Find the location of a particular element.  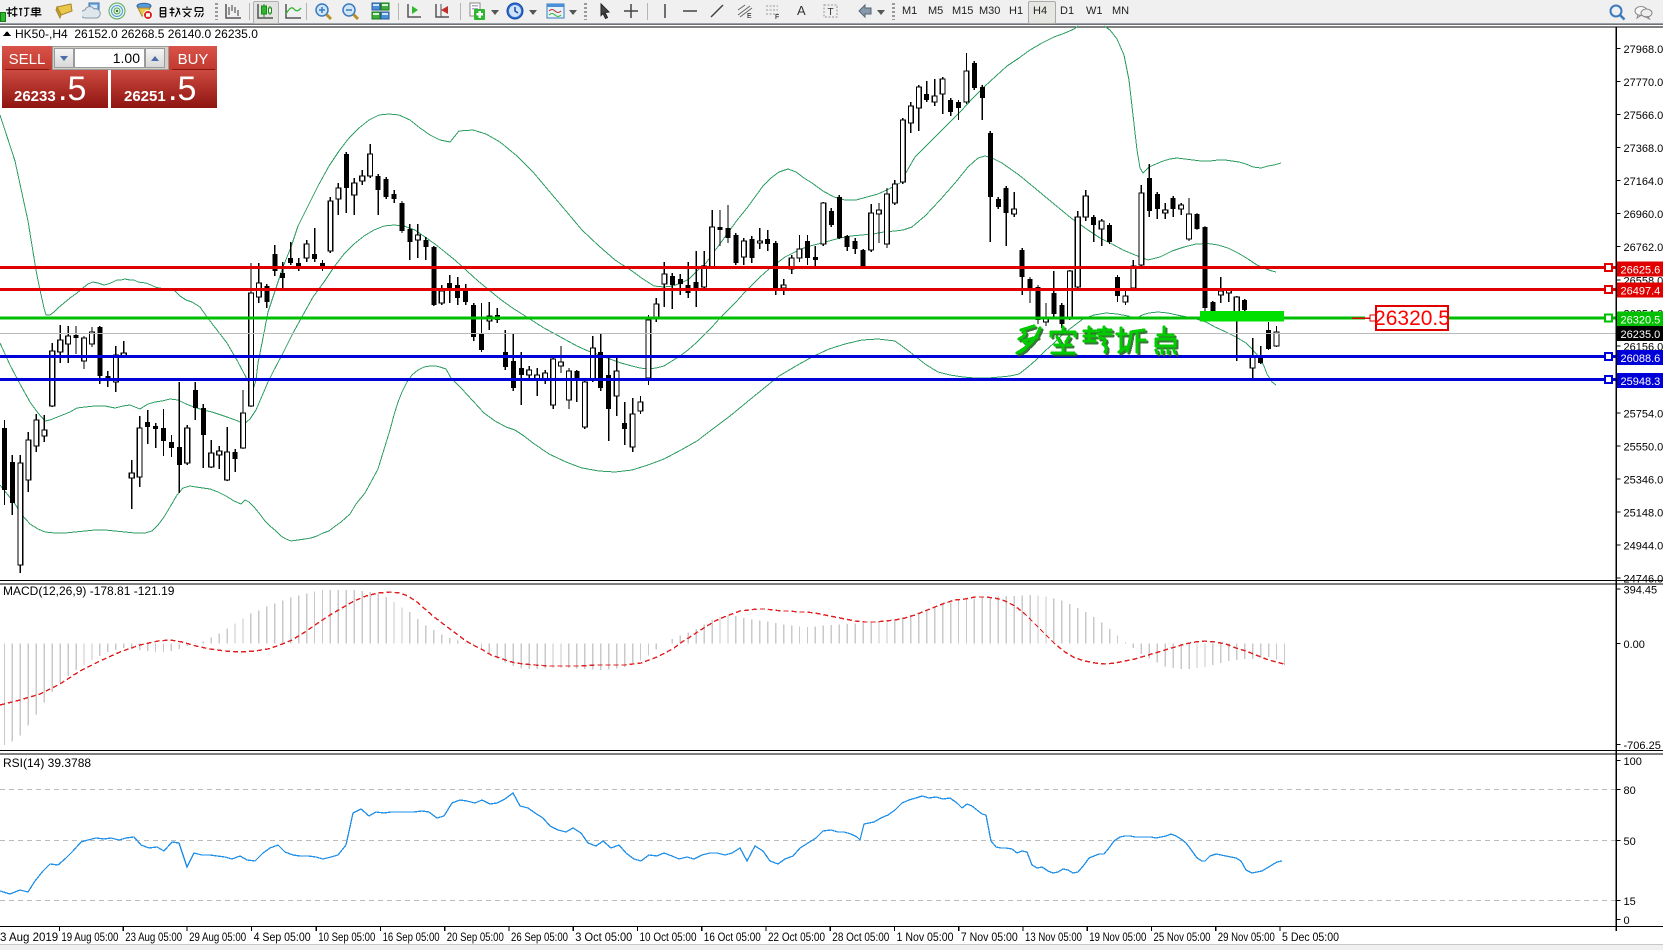

svg-text: 25 Nov 05:00 is located at coordinates (1182, 938).